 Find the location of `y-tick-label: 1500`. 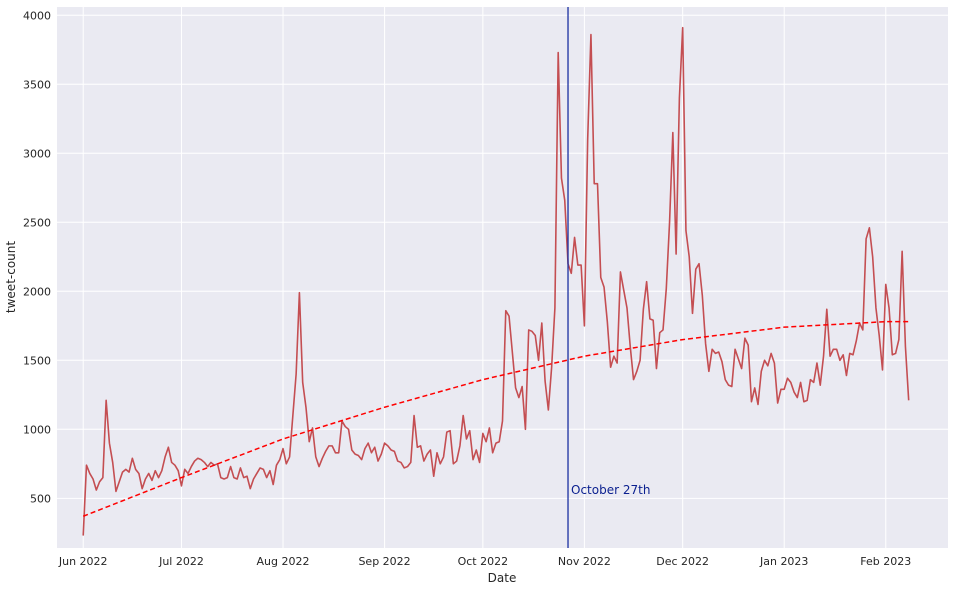

y-tick-label: 1500 is located at coordinates (37, 360).